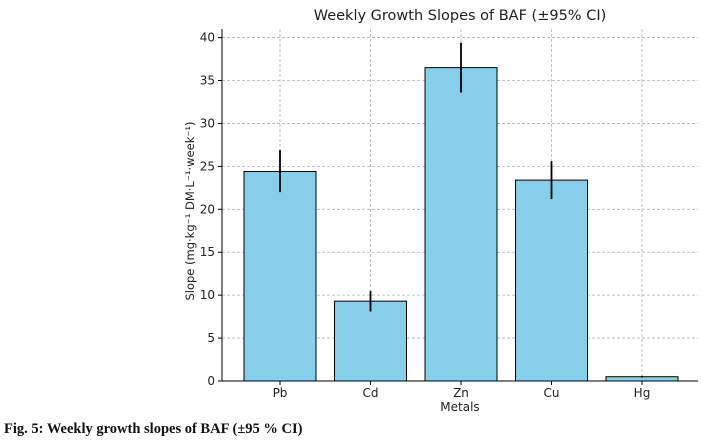 The width and height of the screenshot is (703, 440). Describe the element at coordinates (211, 381) in the screenshot. I see `y-tick-label: 0` at that location.